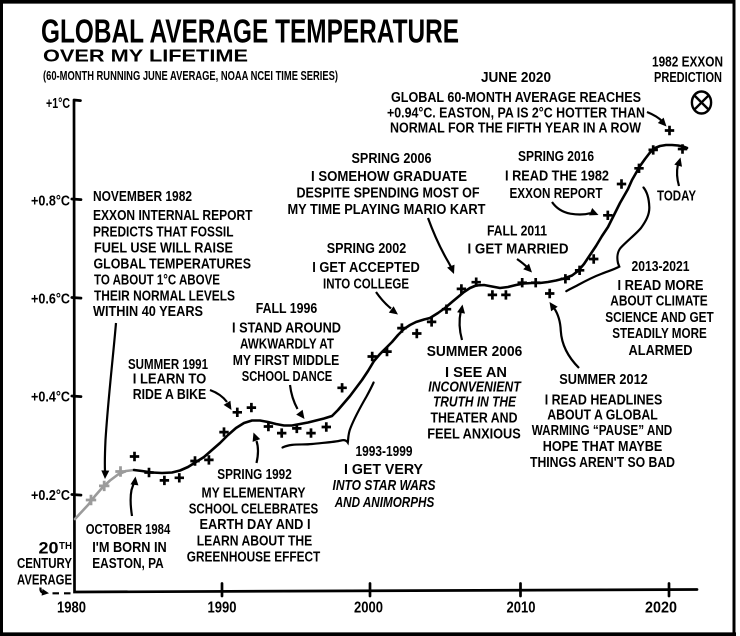  Describe the element at coordinates (286, 329) in the screenshot. I see `svg-text: I STAND AROUND` at that location.